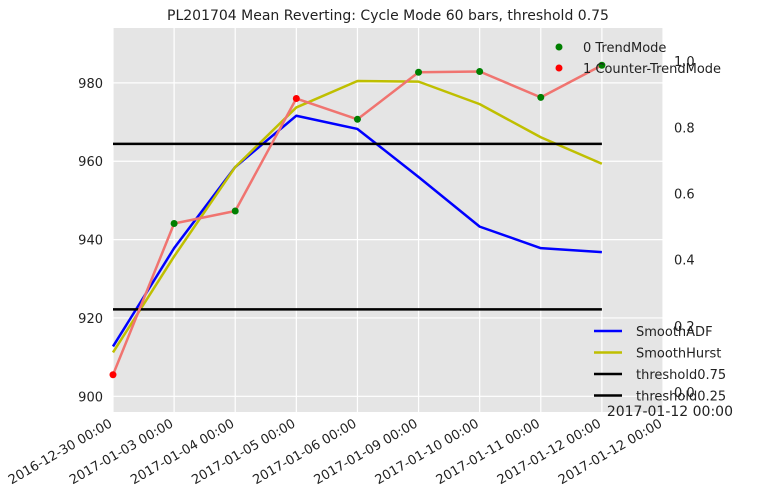  Describe the element at coordinates (624, 48) in the screenshot. I see `legend-label: 0 TrendMode` at that location.